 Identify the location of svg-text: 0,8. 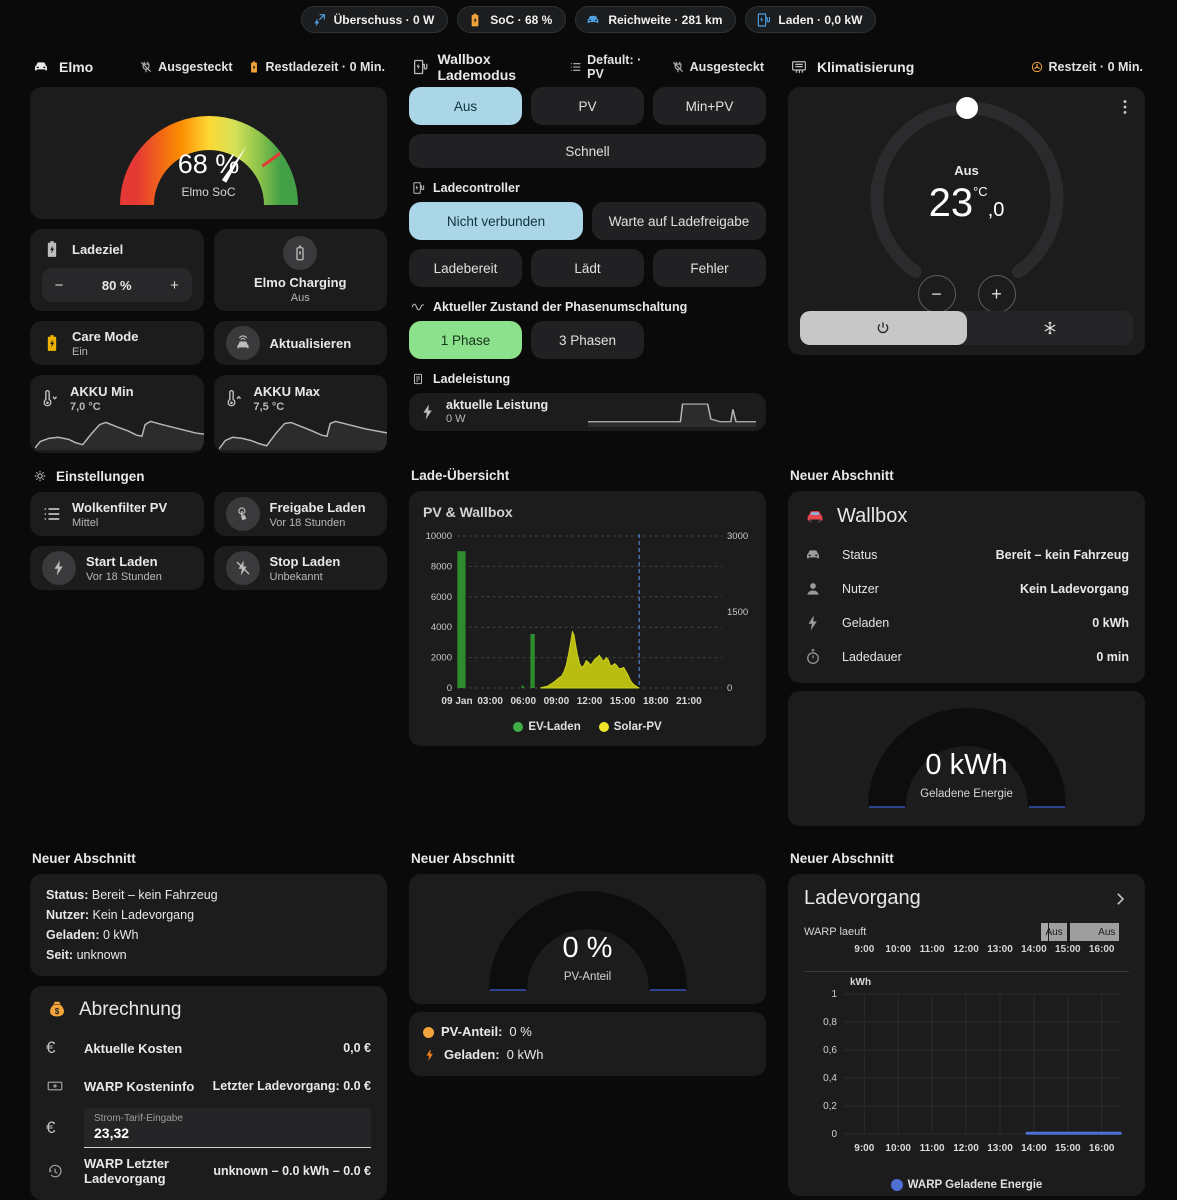
(830, 1022).